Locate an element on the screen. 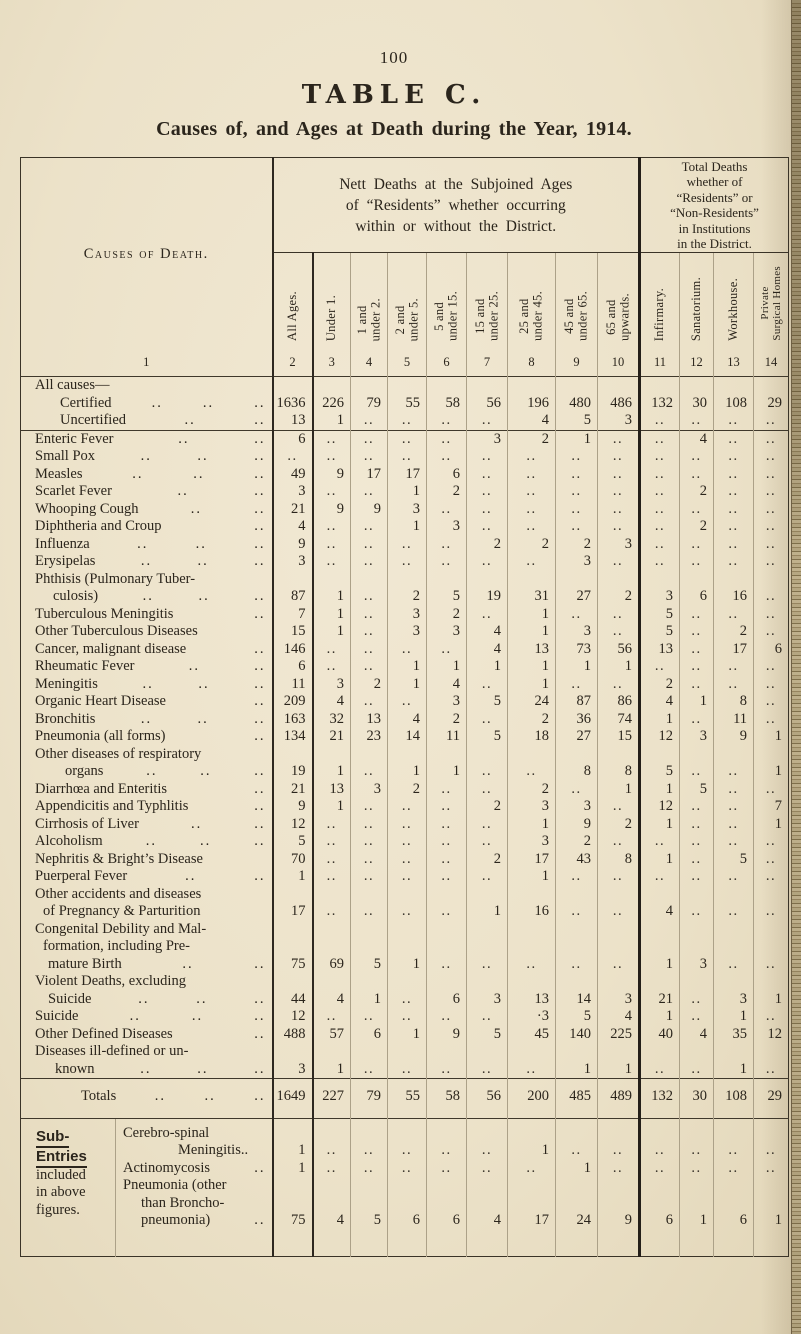 The height and width of the screenshot is (1334, 801). cause-label: known is located at coordinates (75, 1068).